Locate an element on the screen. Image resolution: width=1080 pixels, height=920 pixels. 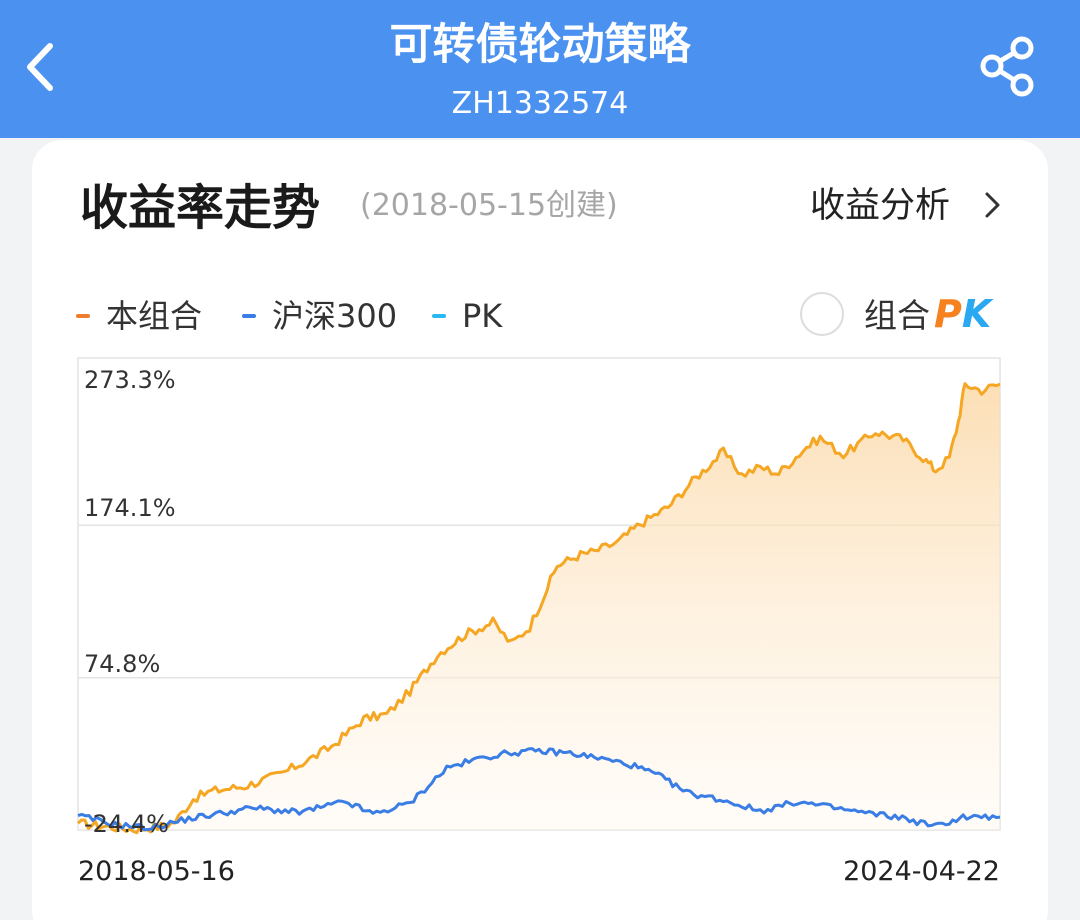
pk-toggle-label: 组合 is located at coordinates (897, 315).